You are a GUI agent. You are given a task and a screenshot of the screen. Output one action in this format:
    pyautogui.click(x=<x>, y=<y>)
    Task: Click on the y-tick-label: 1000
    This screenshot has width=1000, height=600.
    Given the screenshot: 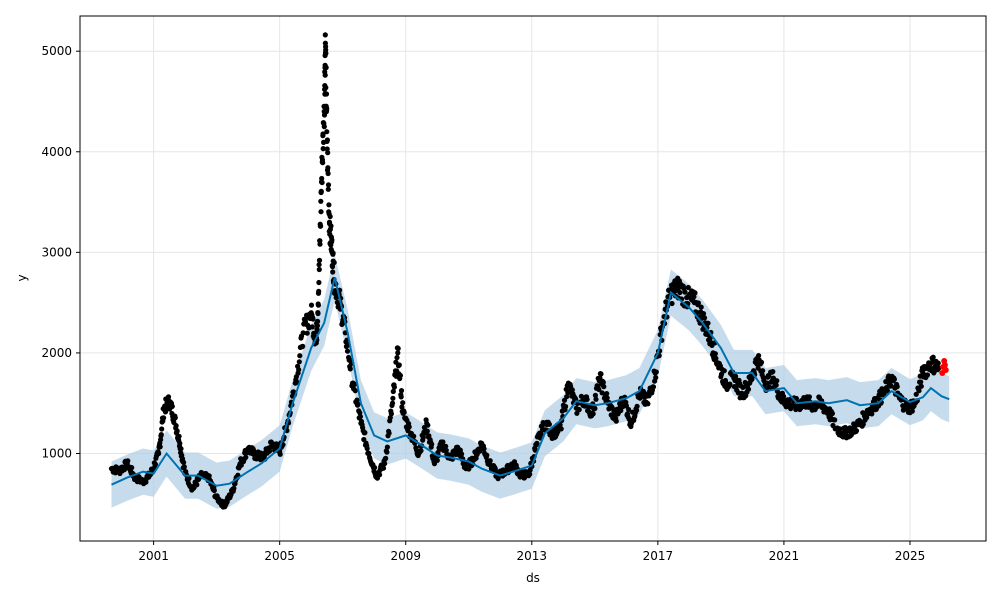 What is the action you would take?
    pyautogui.click(x=56, y=454)
    